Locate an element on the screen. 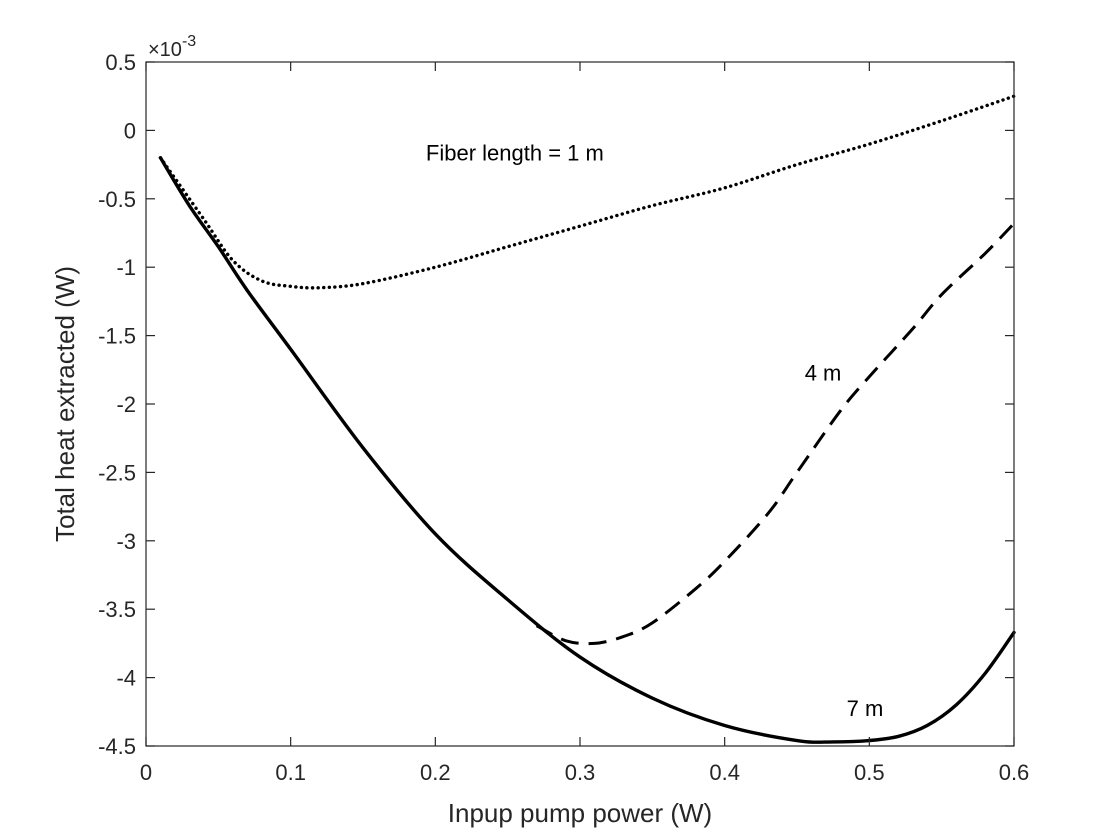 This screenshot has width=1120, height=840. series-annotation: 7 m is located at coordinates (865, 708).